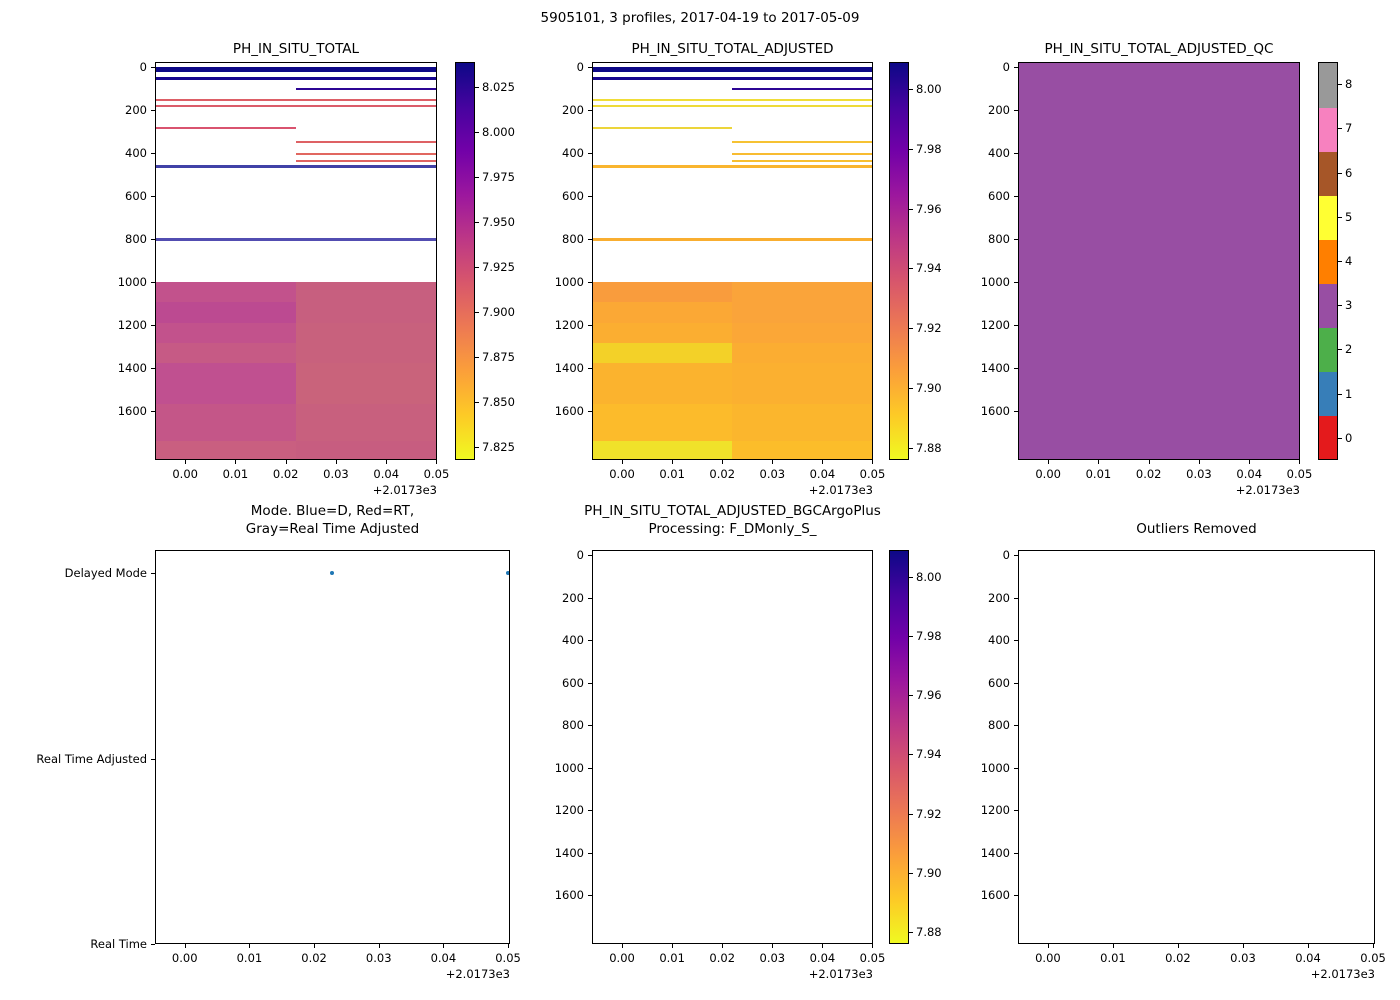 The height and width of the screenshot is (1000, 1400). I want to click on x-tick-label: 0.01, so click(672, 958).